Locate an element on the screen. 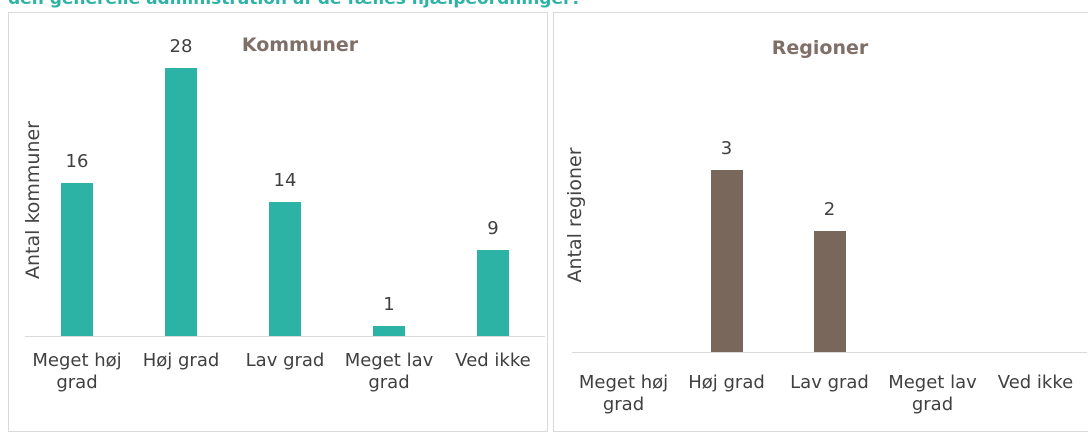  y-axis-label: Antal regioner is located at coordinates (575, 215).